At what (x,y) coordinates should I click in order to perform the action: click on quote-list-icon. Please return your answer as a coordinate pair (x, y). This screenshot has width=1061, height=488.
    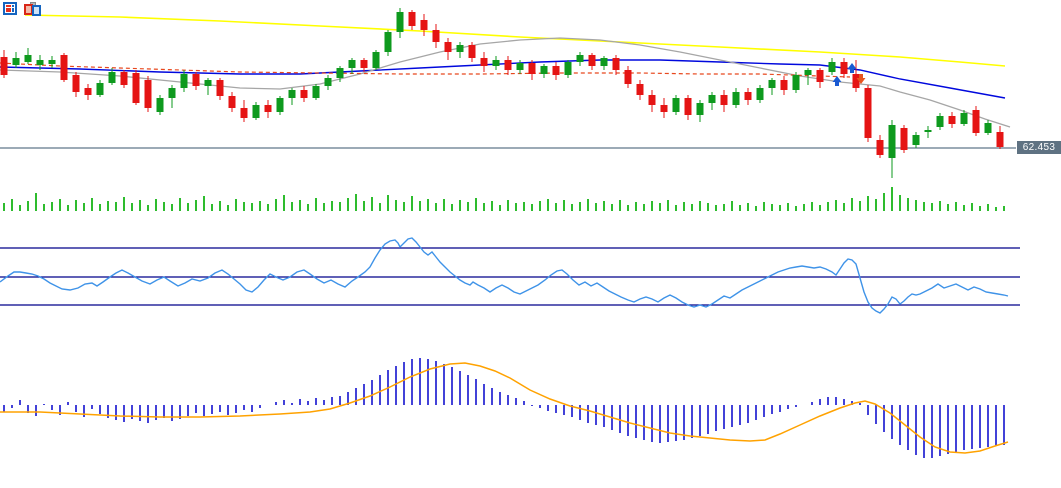
    Looking at the image, I should click on (10, 8).